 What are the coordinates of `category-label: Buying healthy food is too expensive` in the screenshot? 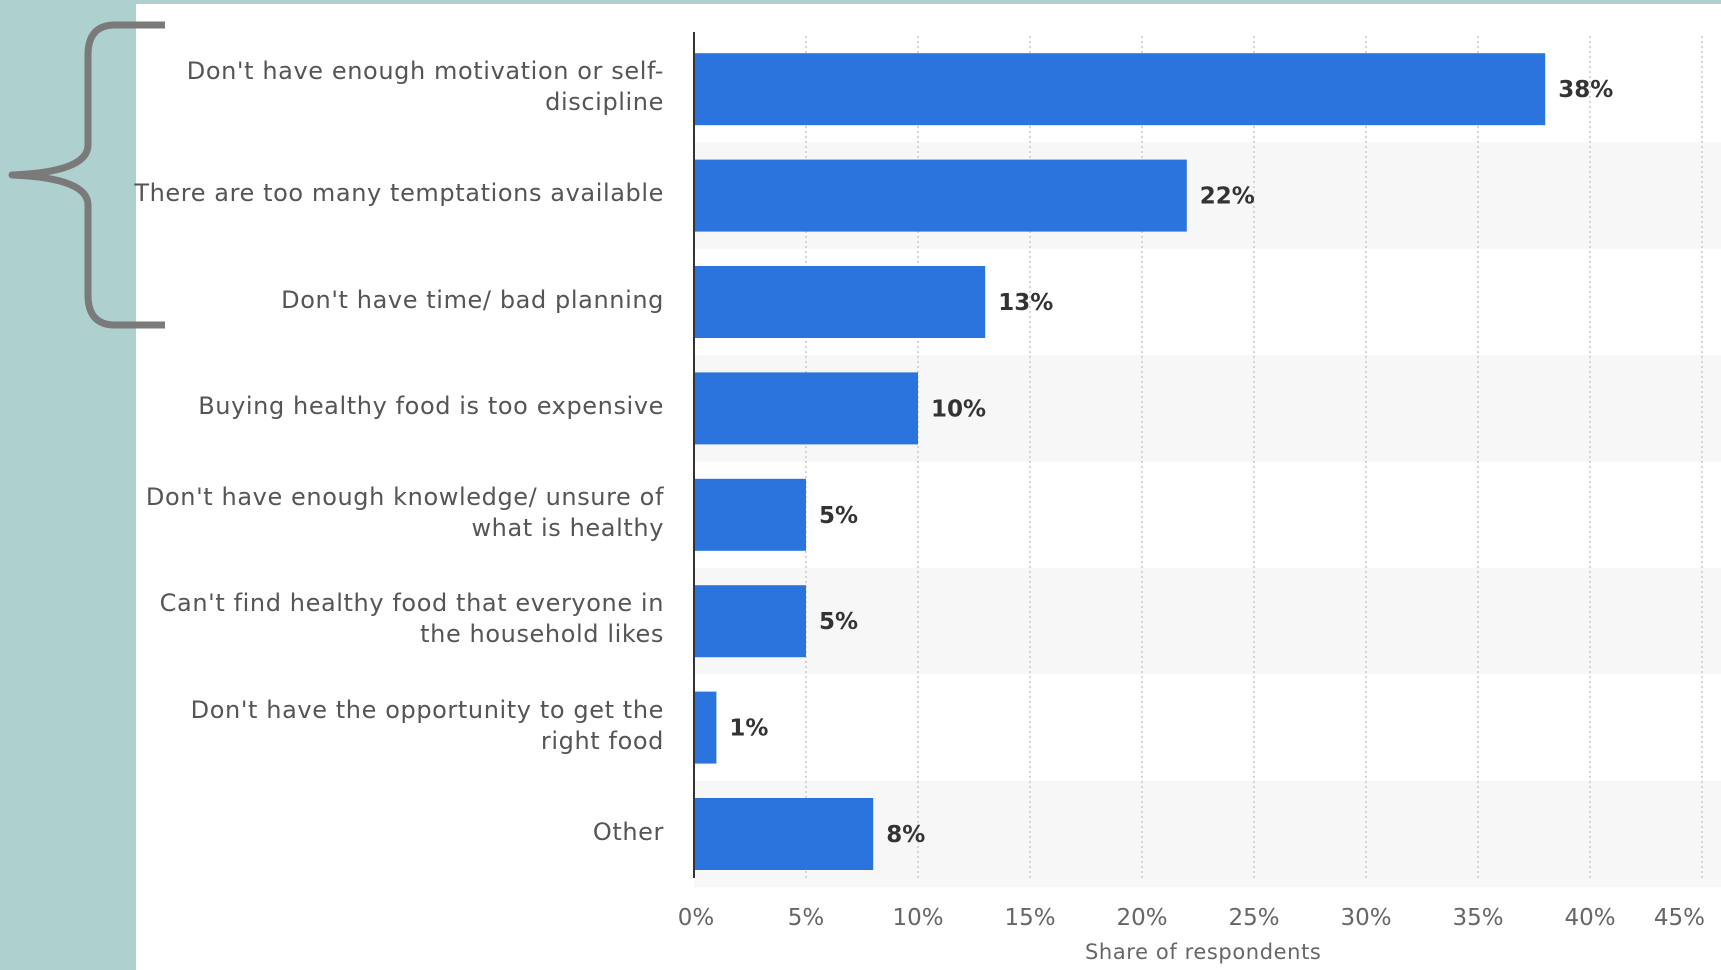 It's located at (431, 405).